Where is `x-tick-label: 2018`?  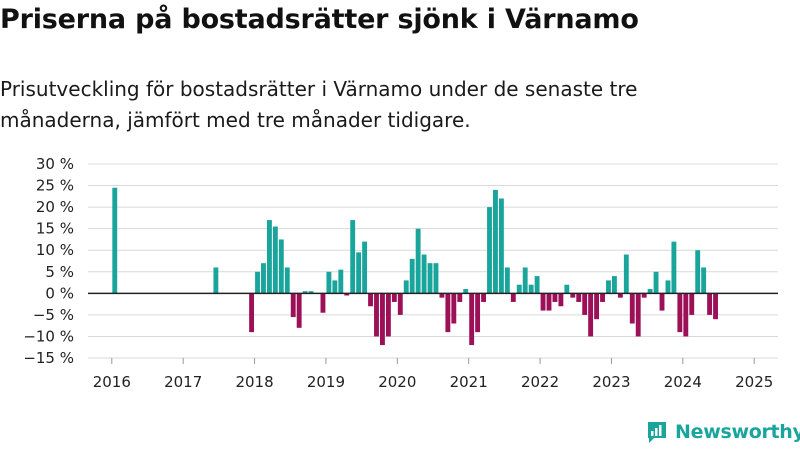 x-tick-label: 2018 is located at coordinates (254, 382).